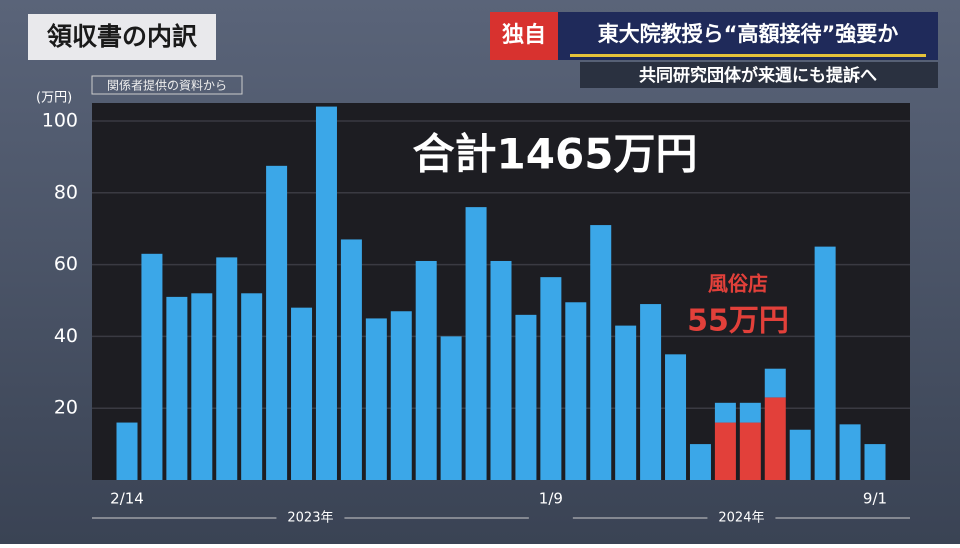  What do you see at coordinates (66, 264) in the screenshot?
I see `y-tick-label: 60` at bounding box center [66, 264].